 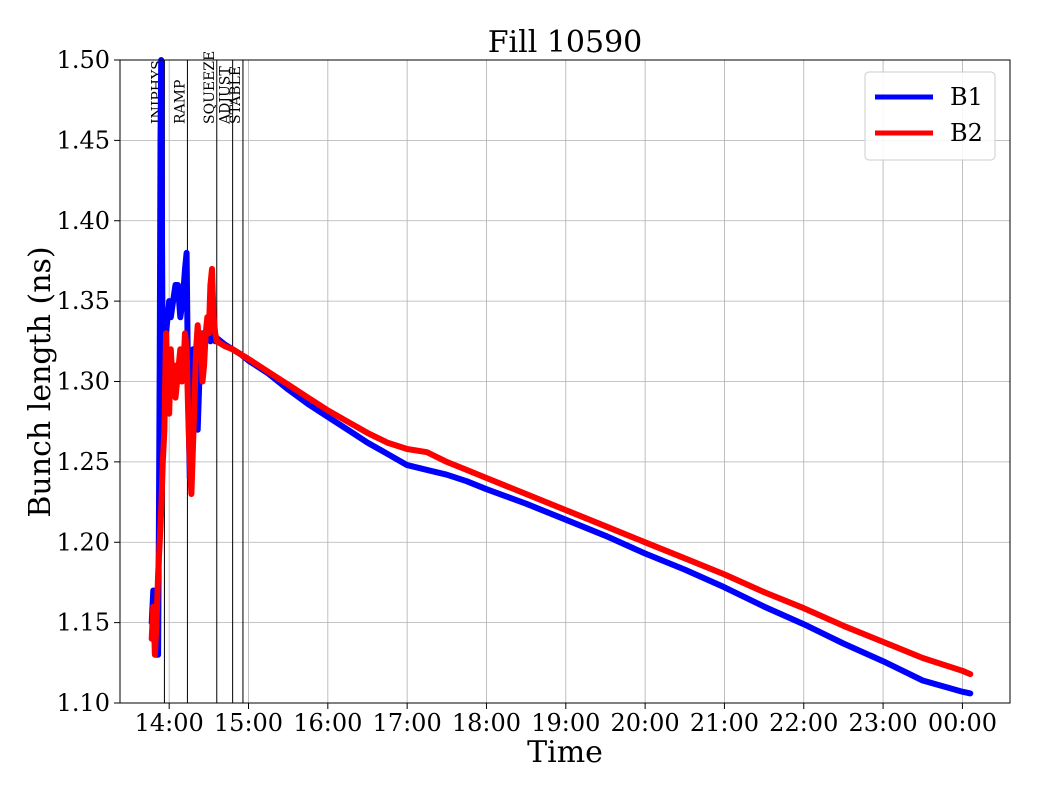 I want to click on y-tick-label: 1.15, so click(x=83, y=623).